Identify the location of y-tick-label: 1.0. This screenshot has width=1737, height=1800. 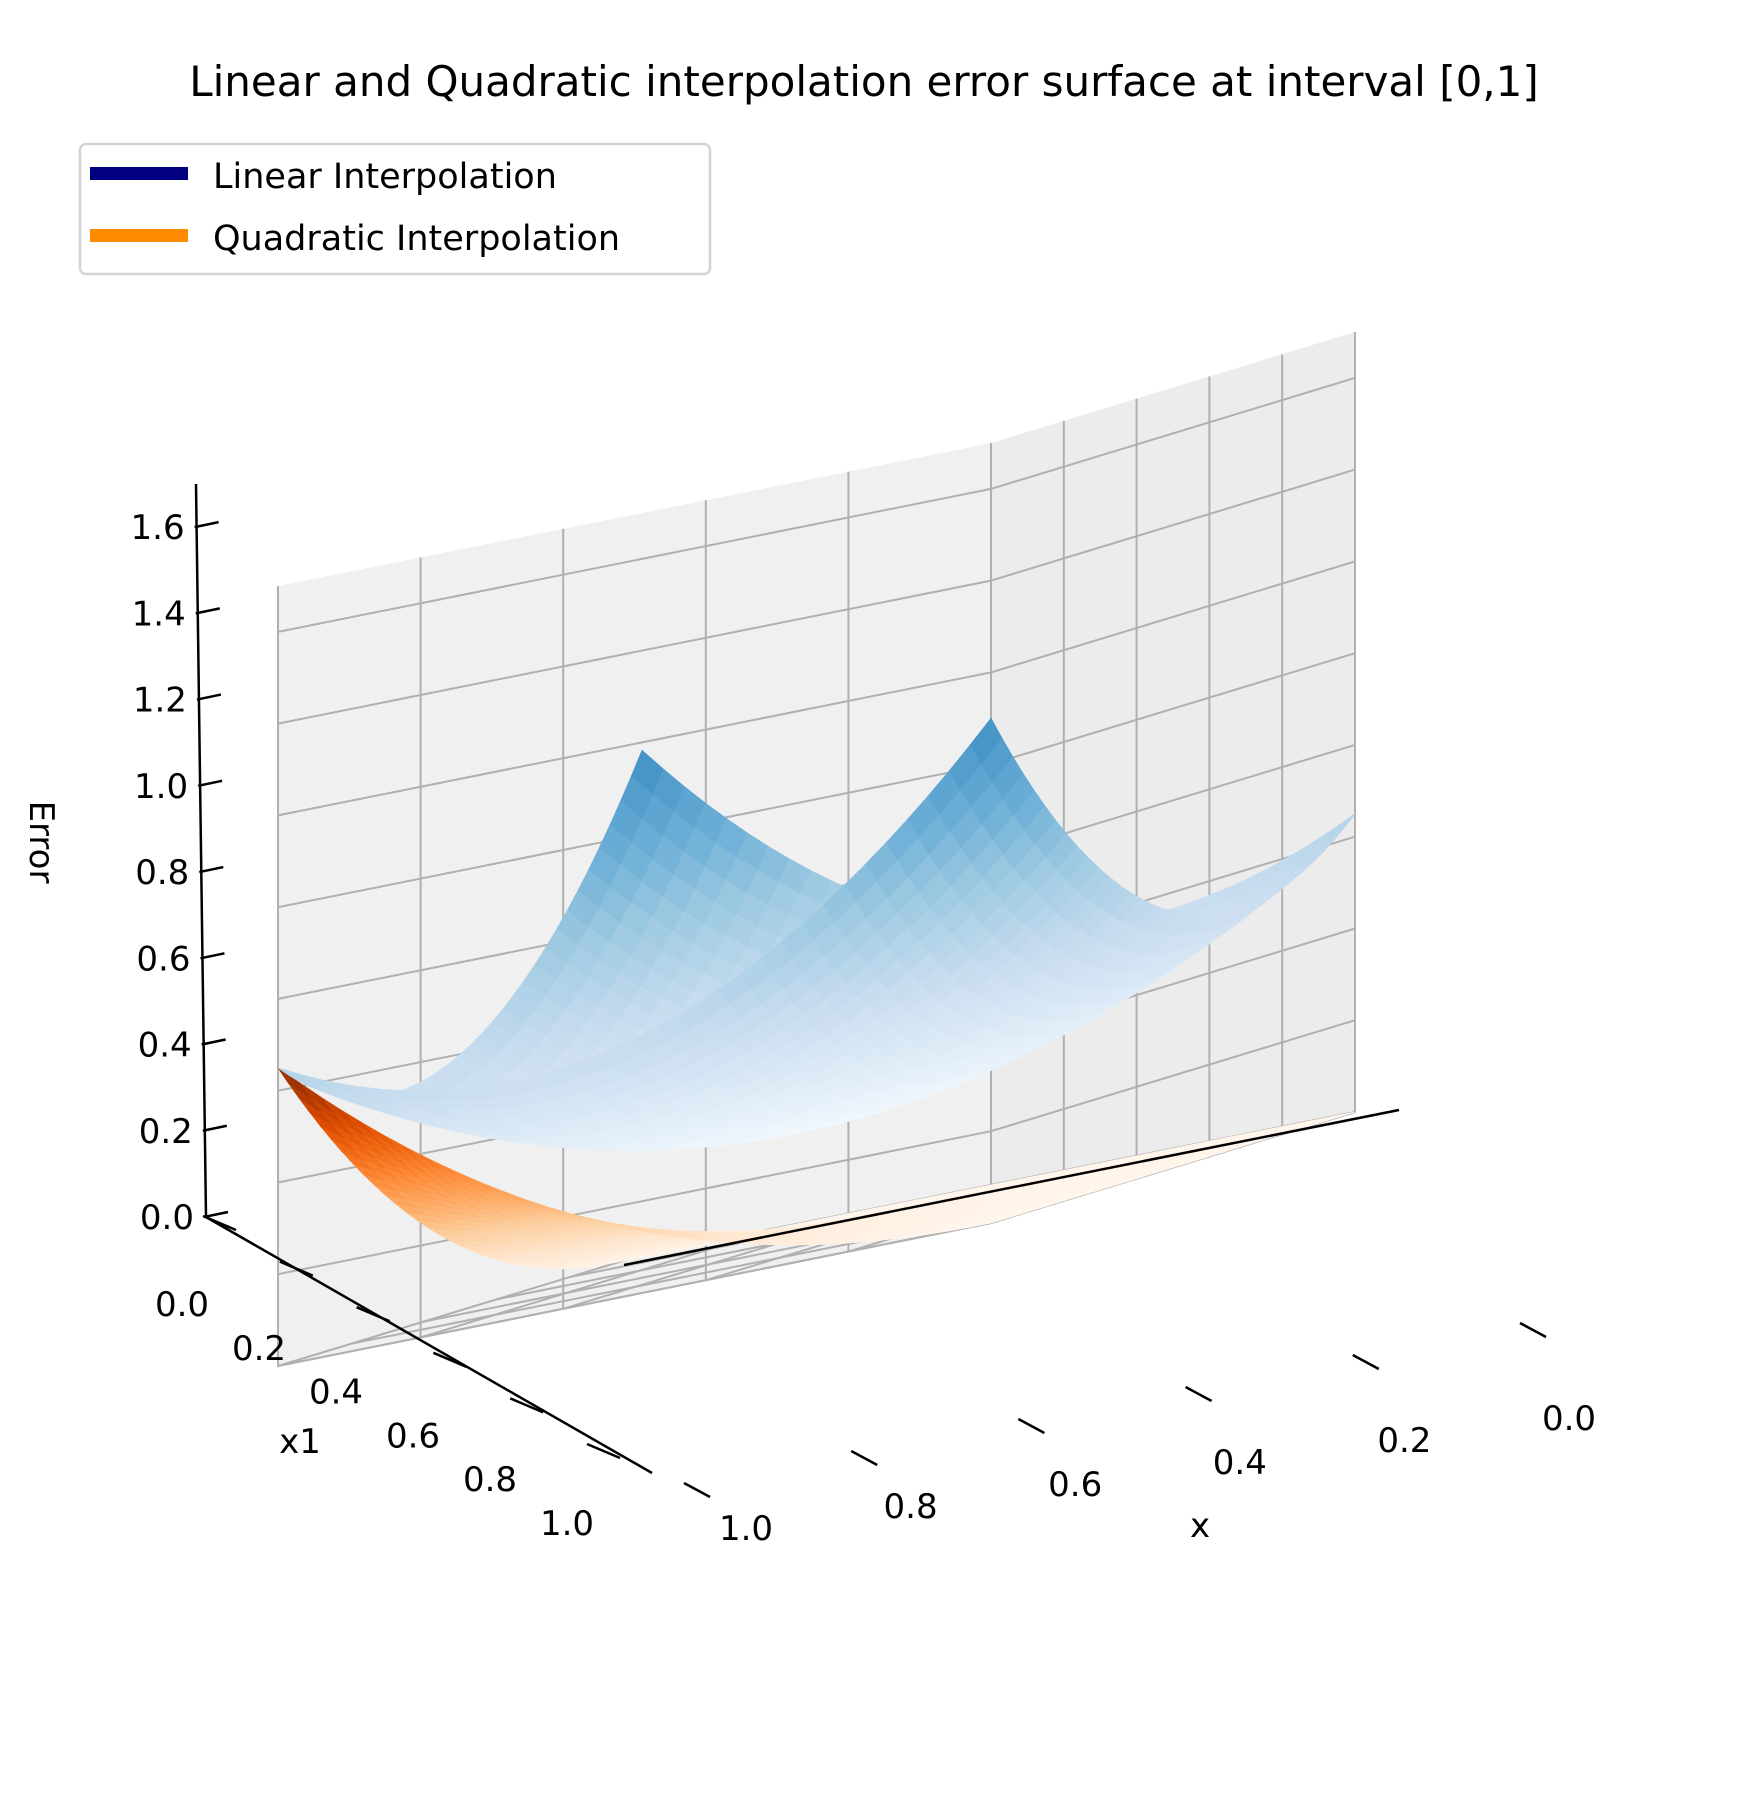
(567, 1524).